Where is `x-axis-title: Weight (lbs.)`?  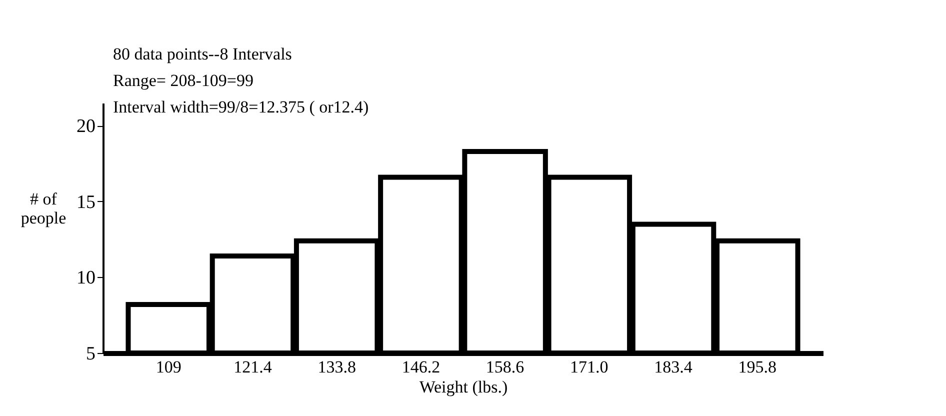
x-axis-title: Weight (lbs.) is located at coordinates (463, 387).